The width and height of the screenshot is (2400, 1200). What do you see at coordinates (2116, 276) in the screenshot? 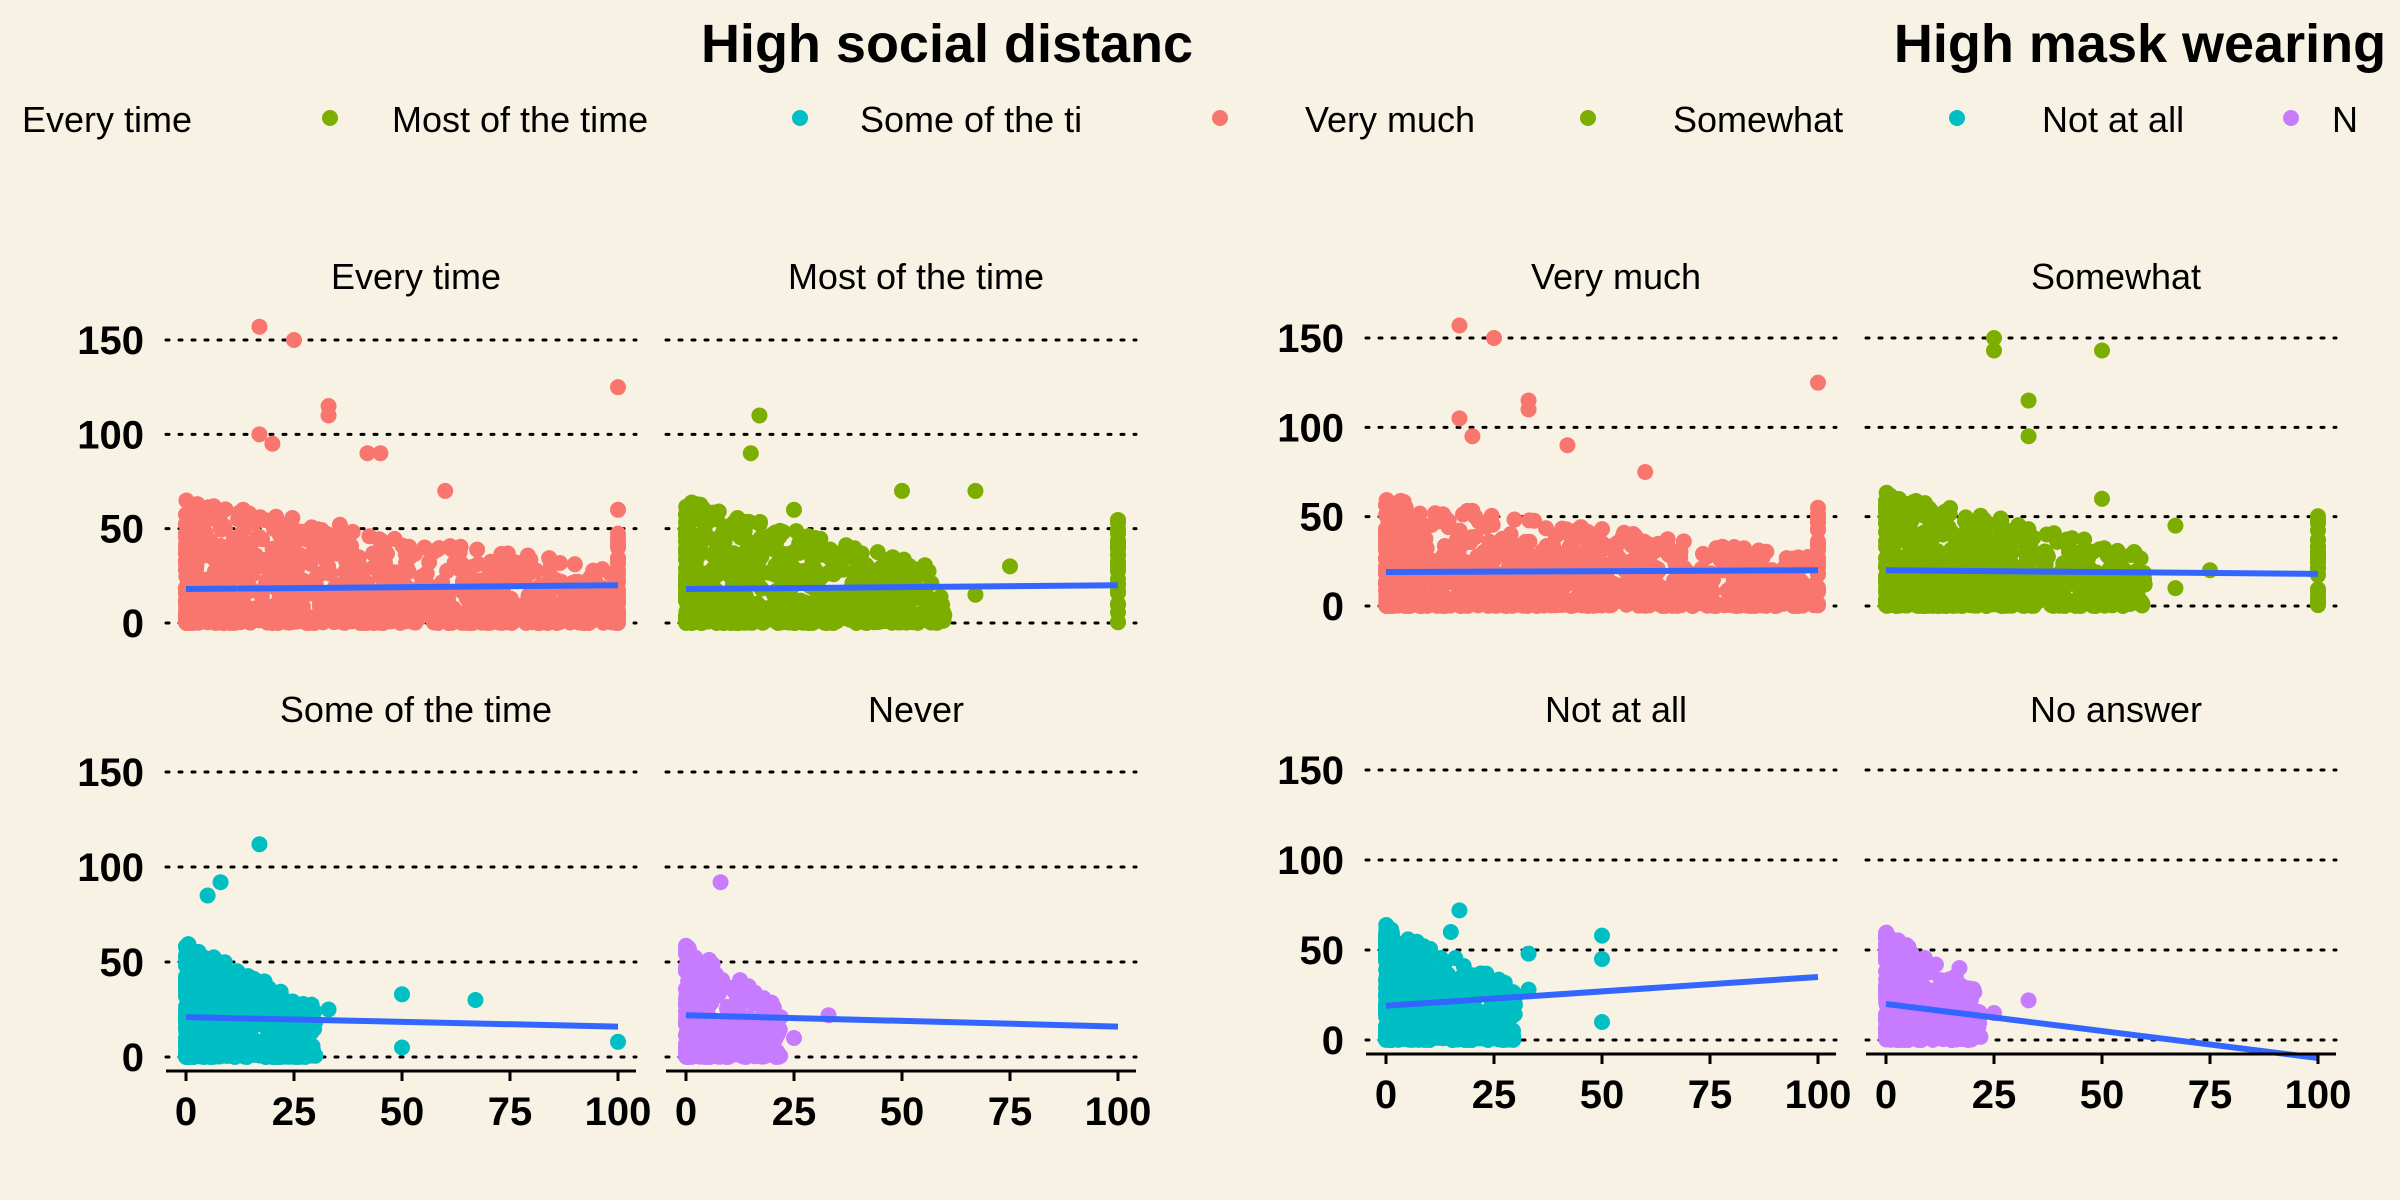
I see `facet-label: Somewhat` at bounding box center [2116, 276].